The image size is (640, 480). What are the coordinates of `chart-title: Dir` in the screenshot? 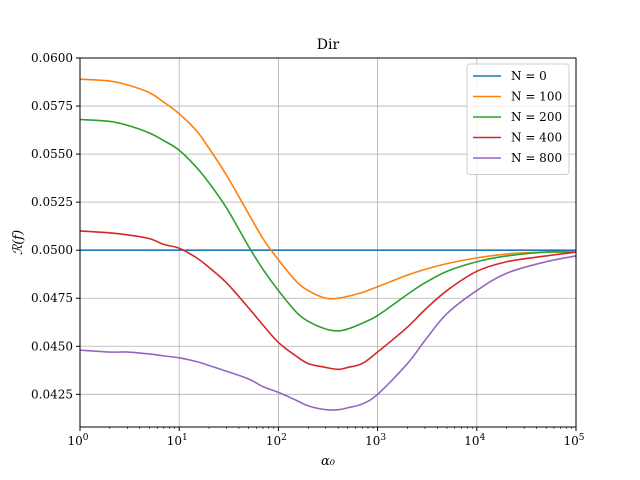 It's located at (328, 45).